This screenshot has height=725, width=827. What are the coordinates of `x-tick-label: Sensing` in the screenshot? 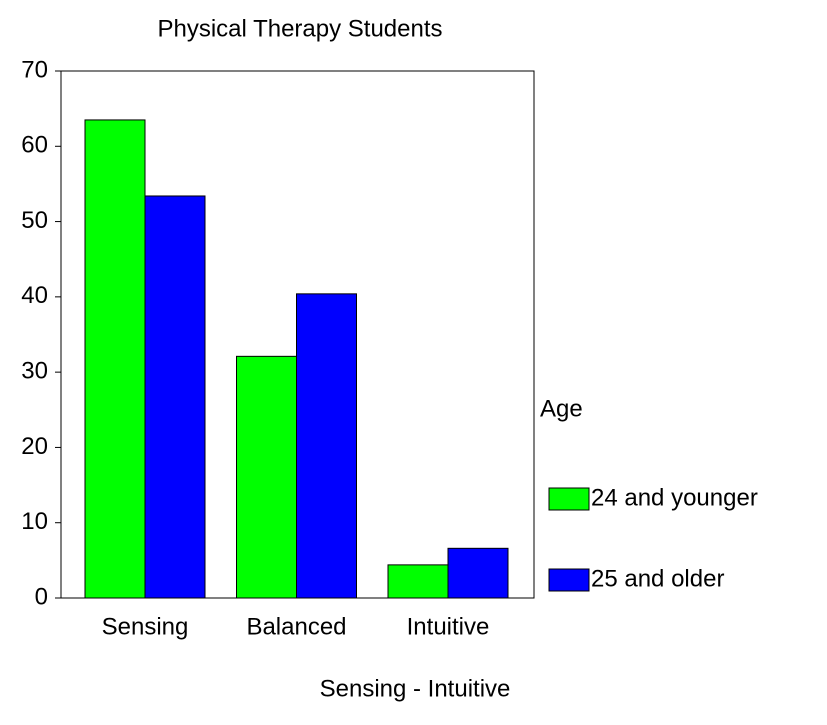 It's located at (145, 626).